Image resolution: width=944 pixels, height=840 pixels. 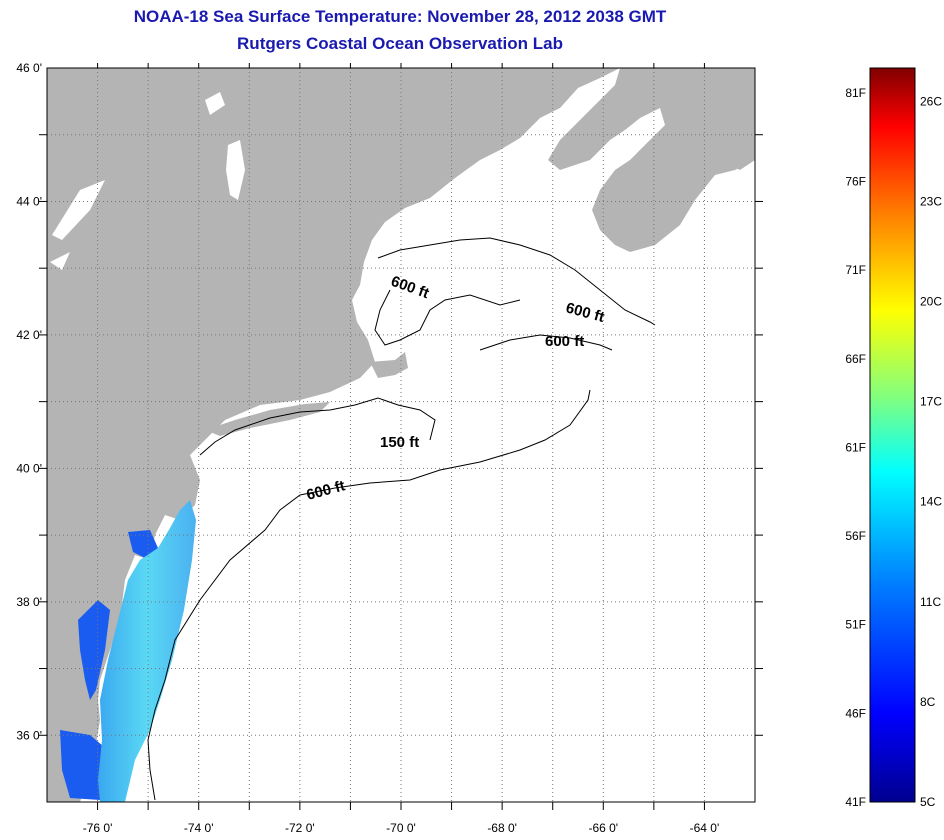 I want to click on colorbar-f-label: 61F, so click(x=855, y=447).